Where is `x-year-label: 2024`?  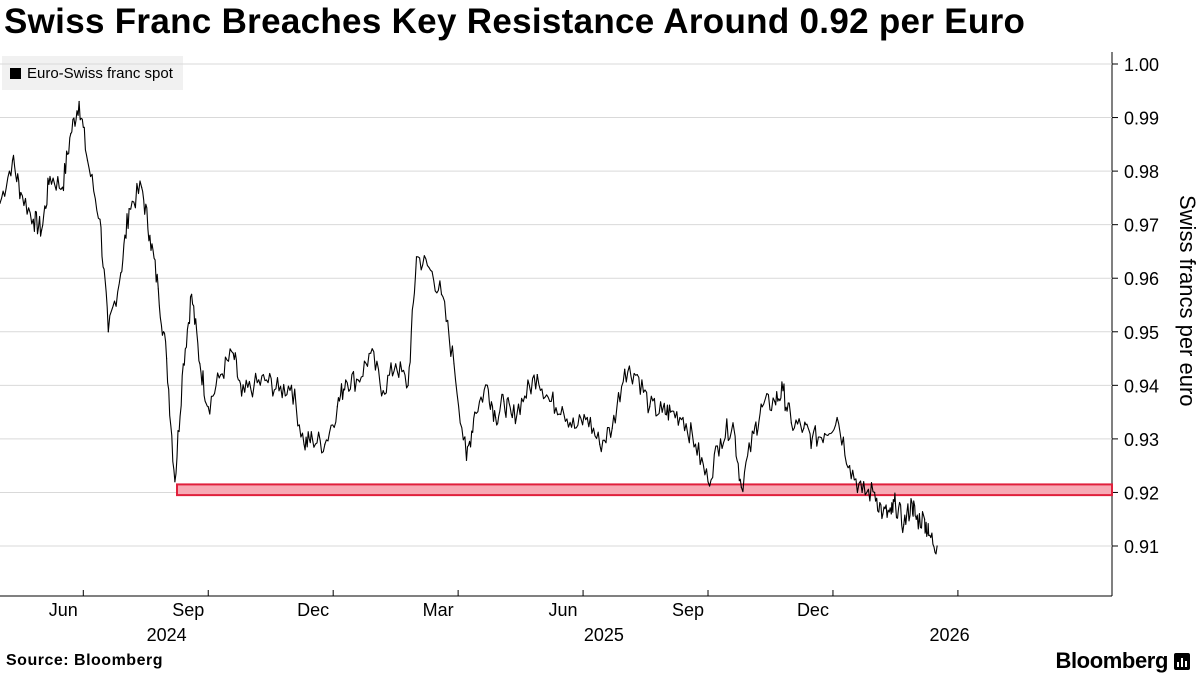
x-year-label: 2024 is located at coordinates (167, 635).